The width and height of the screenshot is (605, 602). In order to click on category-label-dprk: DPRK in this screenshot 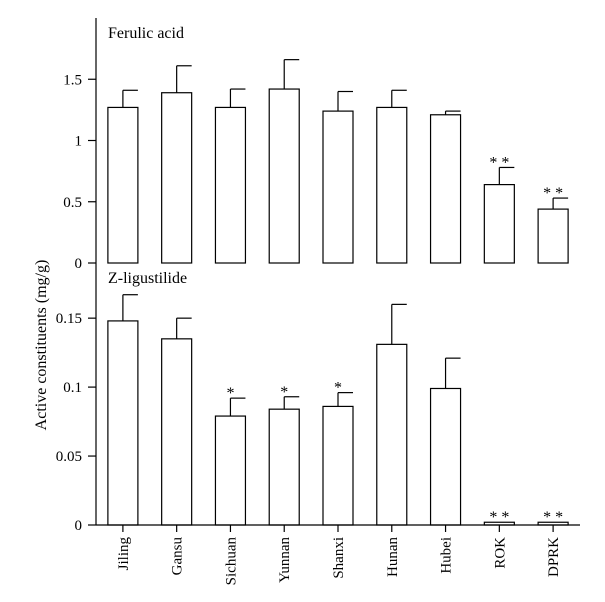, I will do `click(554, 557)`.